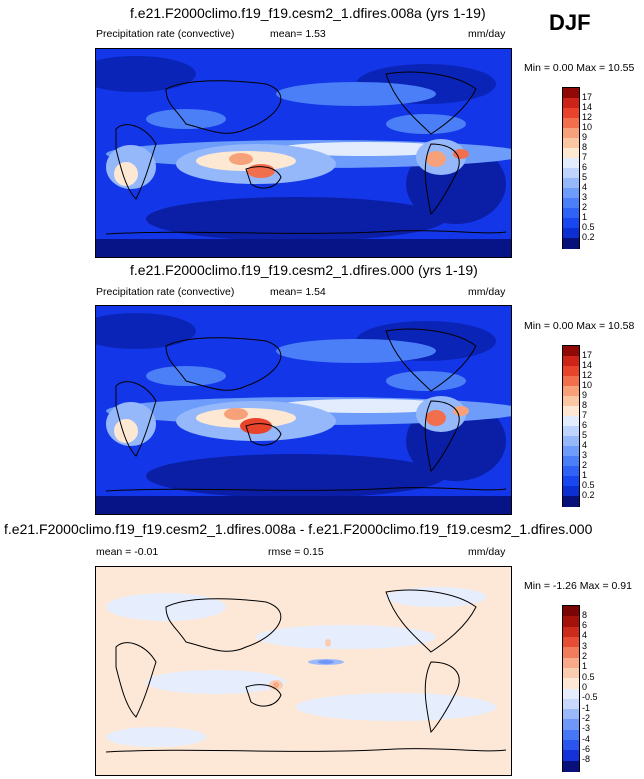  Describe the element at coordinates (487, 34) in the screenshot. I see `panel1-units: mm/day` at that location.